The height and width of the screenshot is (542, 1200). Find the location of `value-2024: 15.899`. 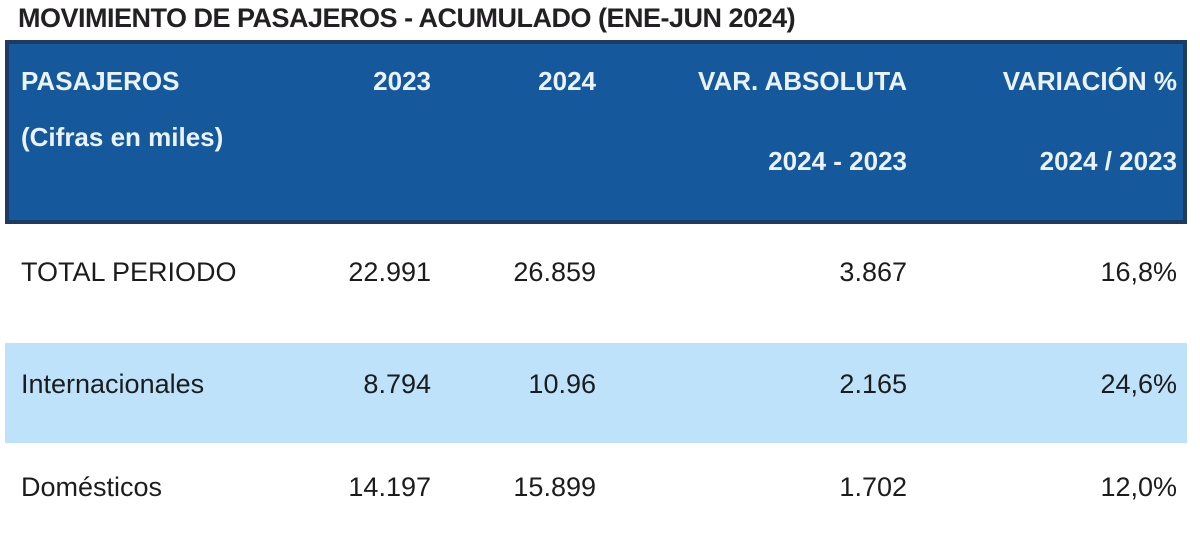

value-2024: 15.899 is located at coordinates (554, 487).